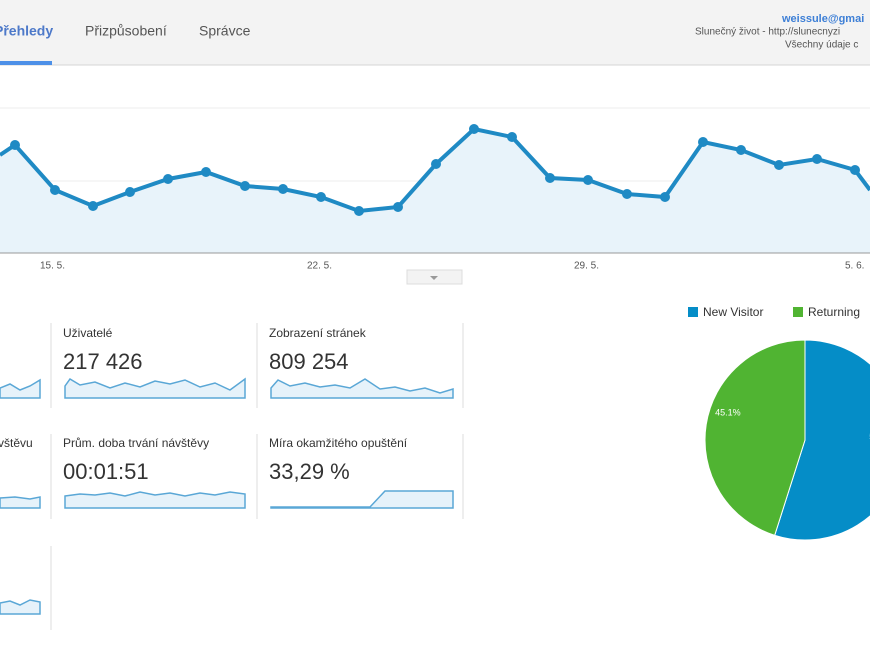 The height and width of the screenshot is (663, 870). Describe the element at coordinates (435, 32) in the screenshot. I see `top-bar` at that location.